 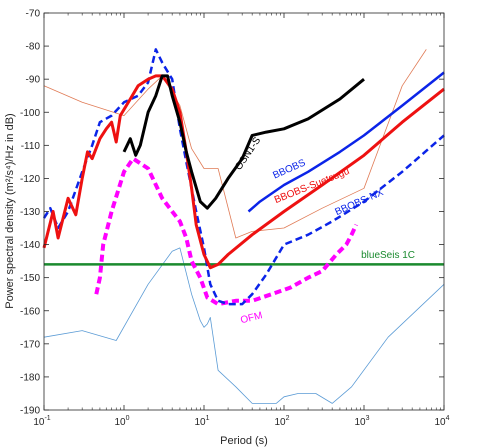 What do you see at coordinates (30, 344) in the screenshot?
I see `y-tick-label: -170` at bounding box center [30, 344].